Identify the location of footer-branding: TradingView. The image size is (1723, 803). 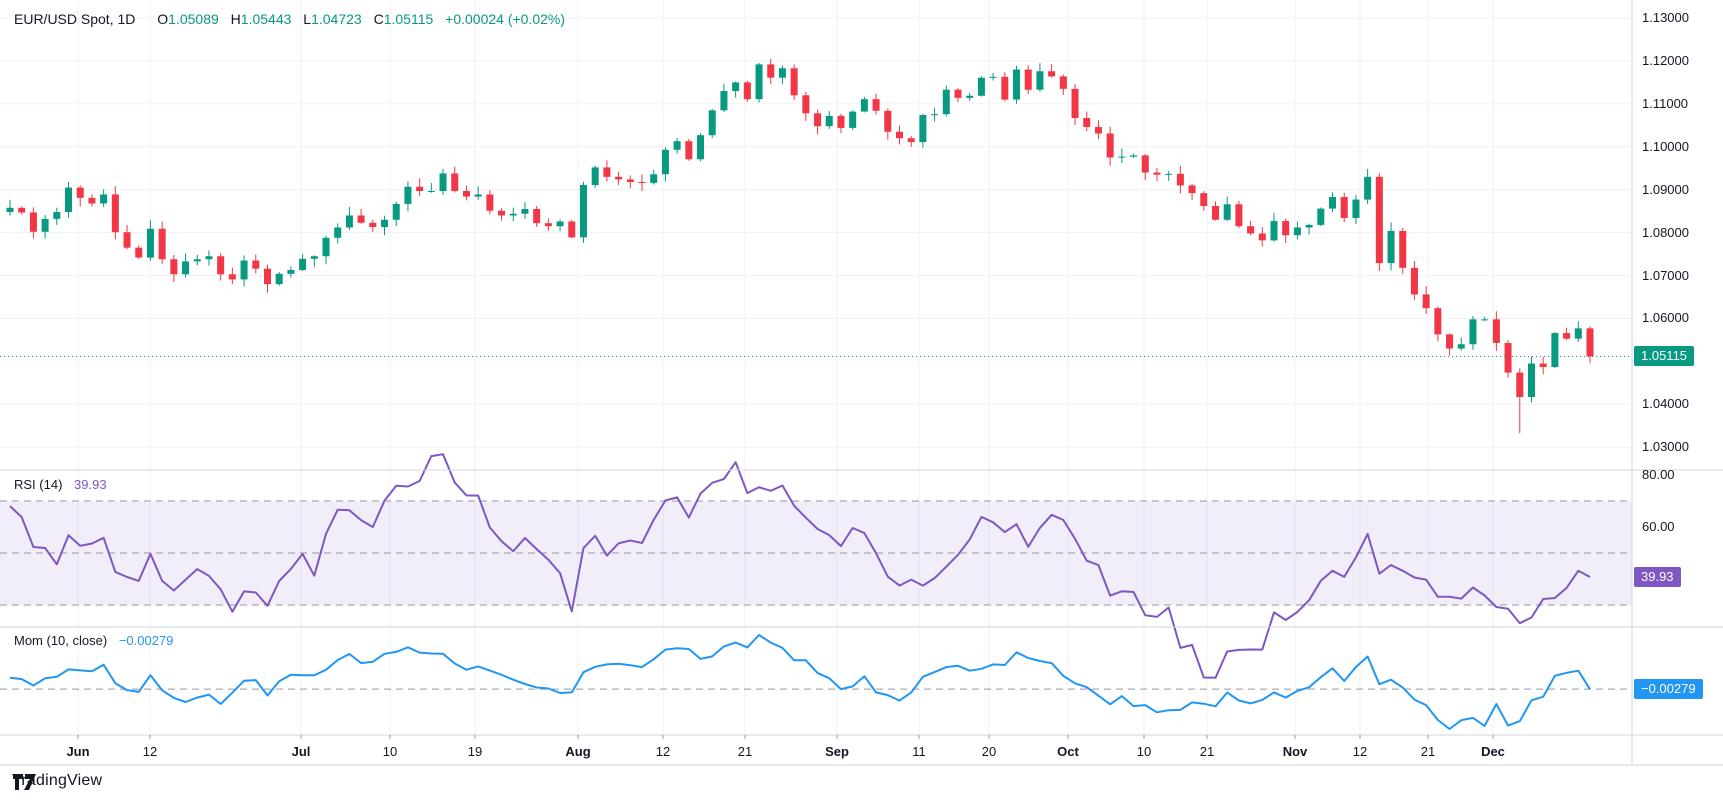
(57, 781).